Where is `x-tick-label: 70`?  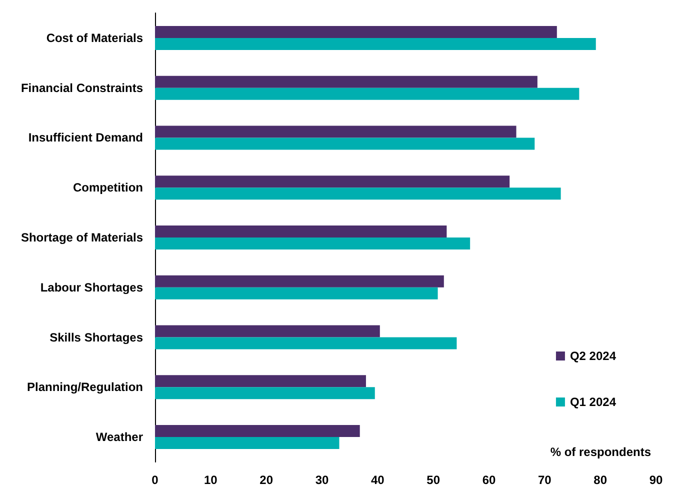
x-tick-label: 70 is located at coordinates (545, 480).